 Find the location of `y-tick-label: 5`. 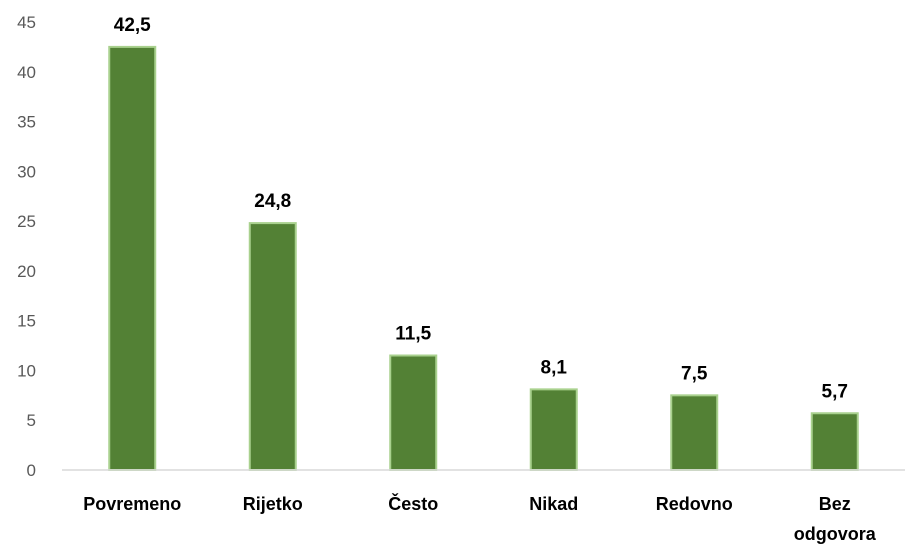

y-tick-label: 5 is located at coordinates (31, 420).